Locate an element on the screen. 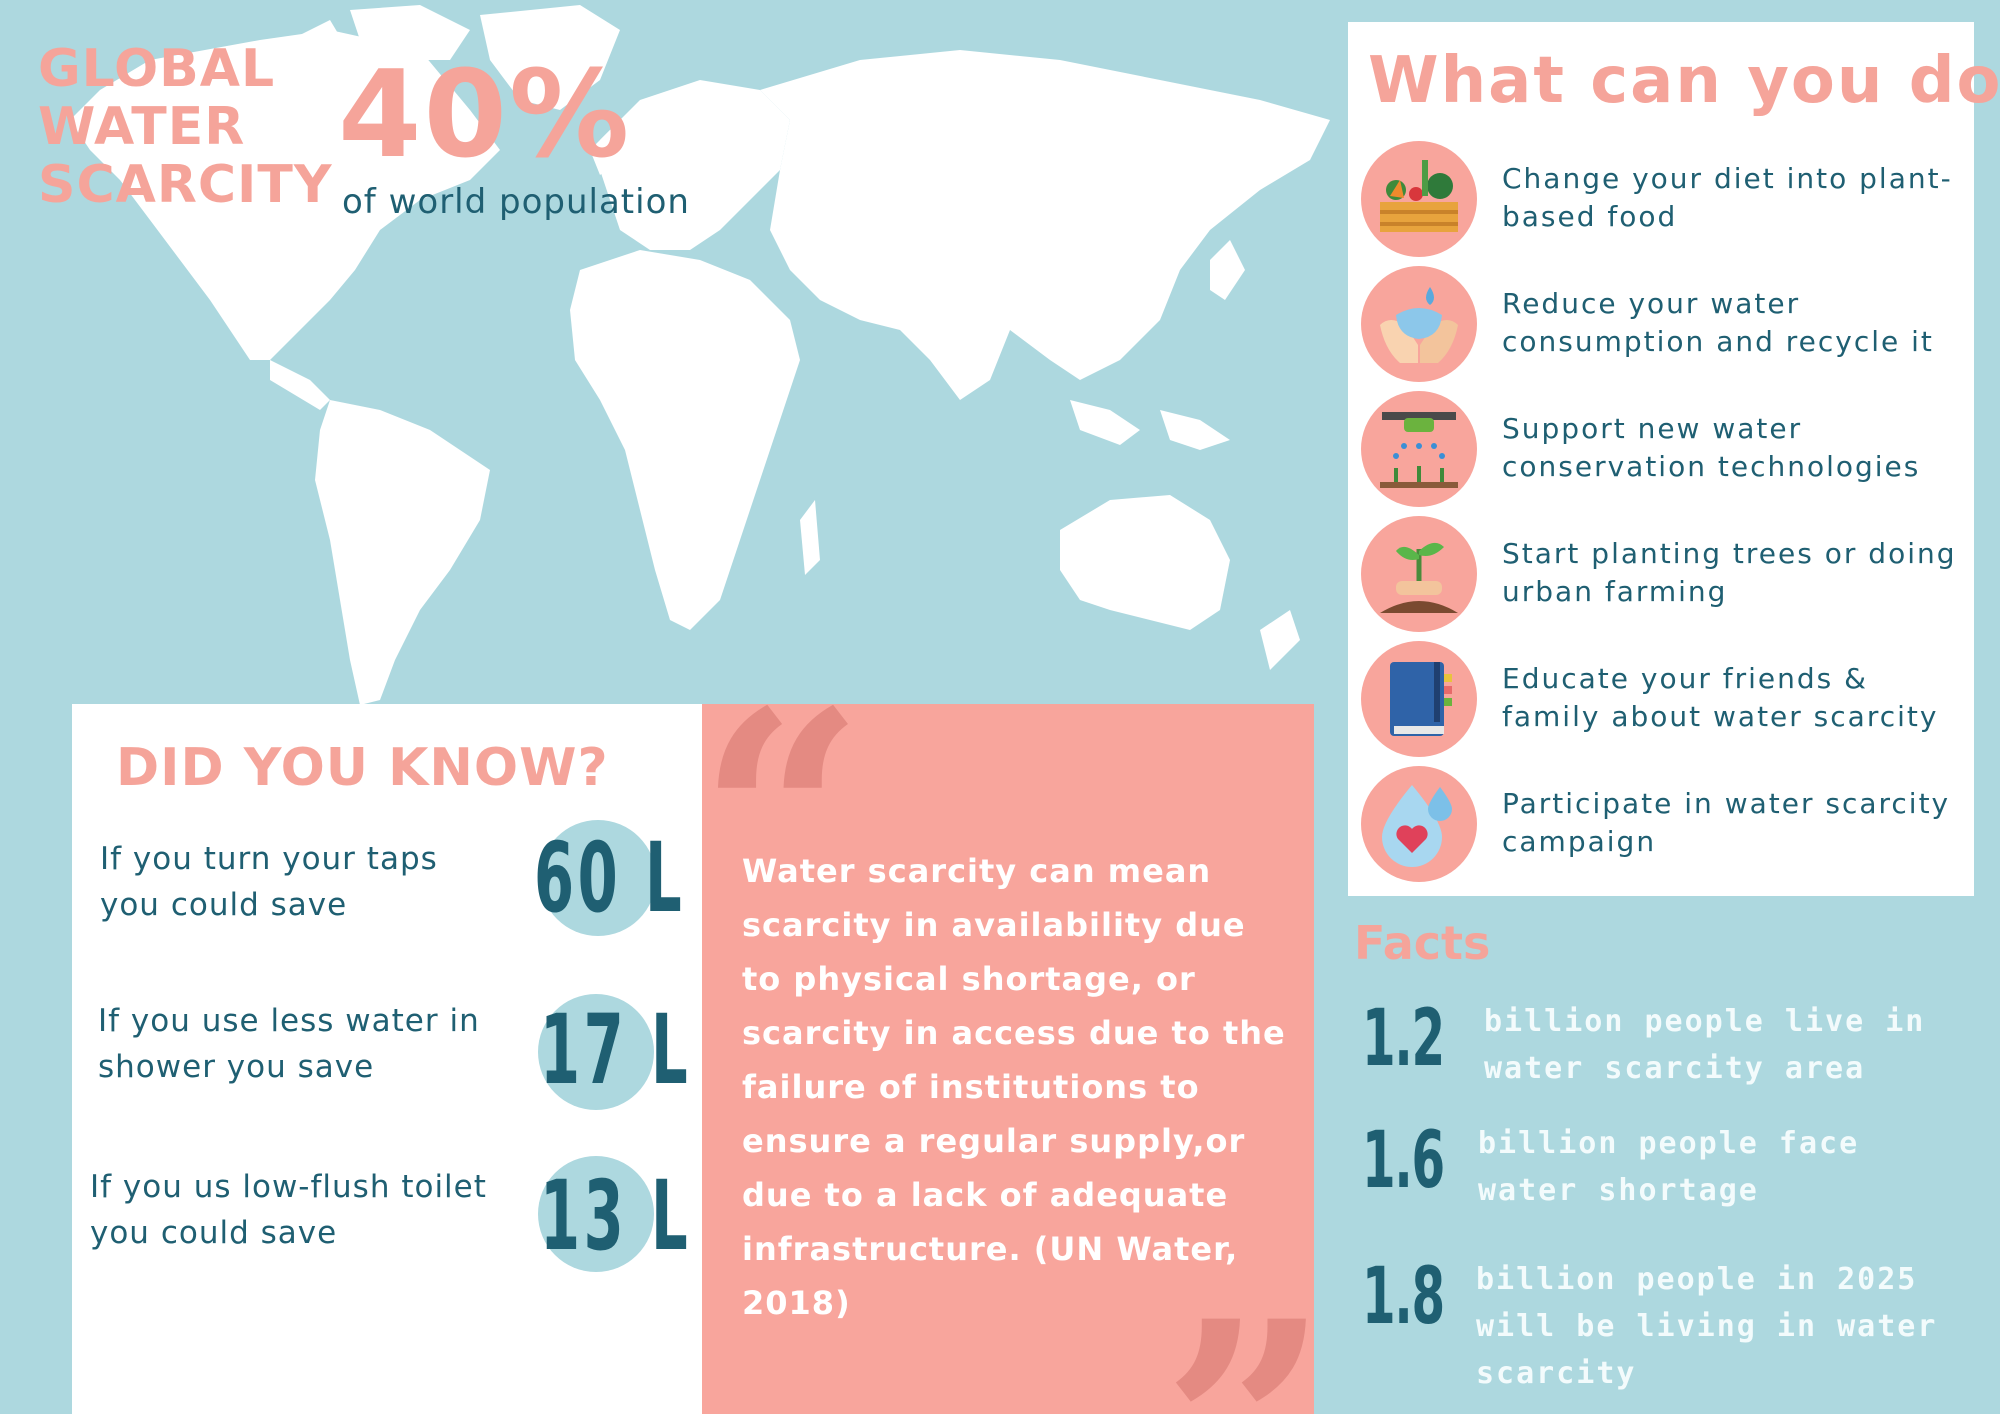  australia-landmass is located at coordinates (1145, 562).